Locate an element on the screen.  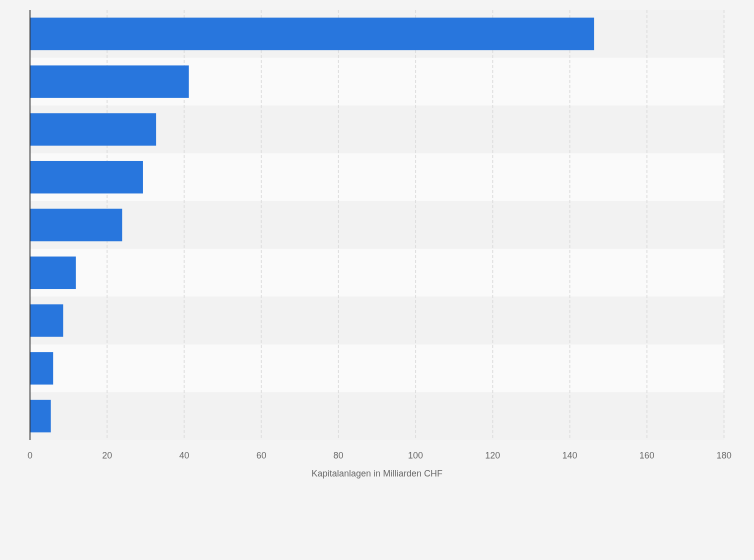
x-tick-label: 80 is located at coordinates (338, 455).